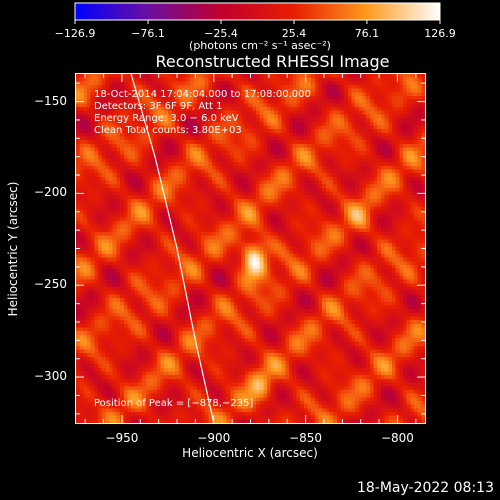  I want to click on y-tick-label: −200, so click(50, 192).